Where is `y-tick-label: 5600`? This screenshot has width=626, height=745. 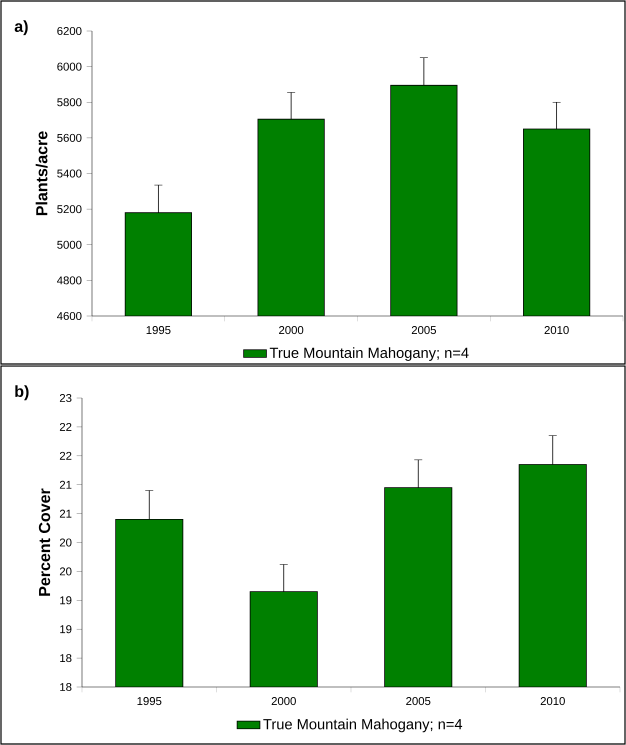 y-tick-label: 5600 is located at coordinates (69, 138).